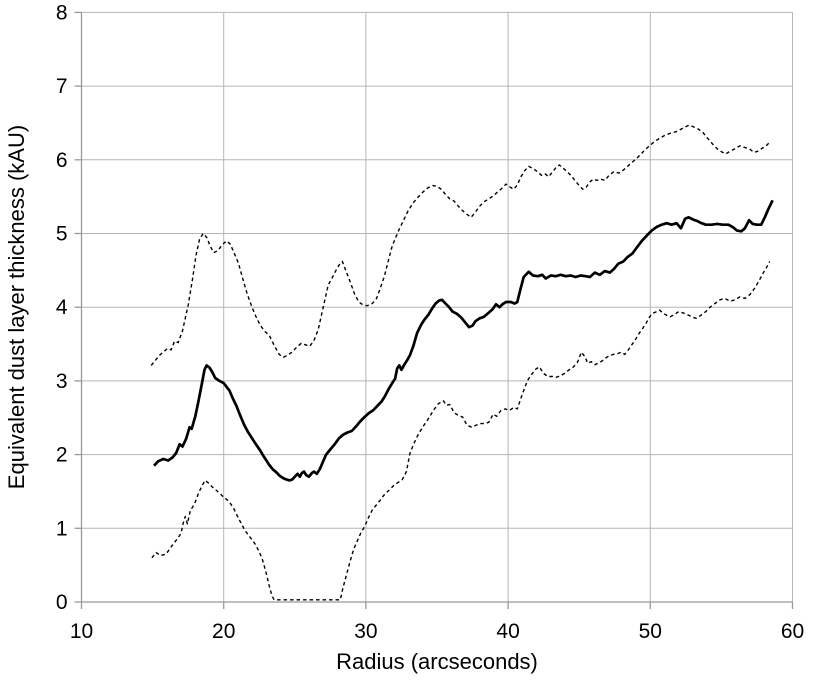  I want to click on y-tick-label: 6, so click(62, 160).